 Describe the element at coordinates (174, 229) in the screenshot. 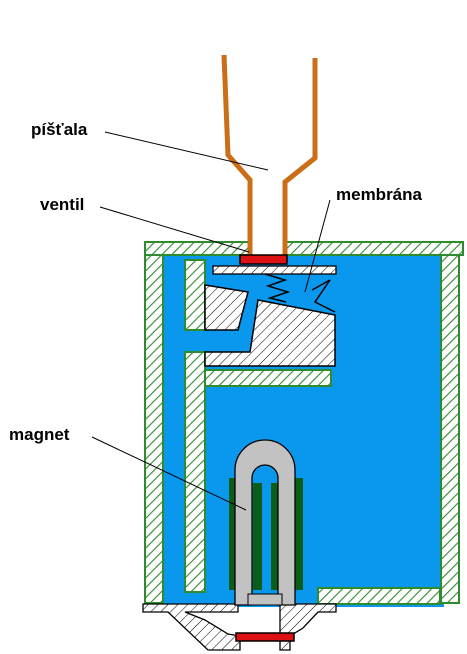

I see `leader-ventil` at that location.